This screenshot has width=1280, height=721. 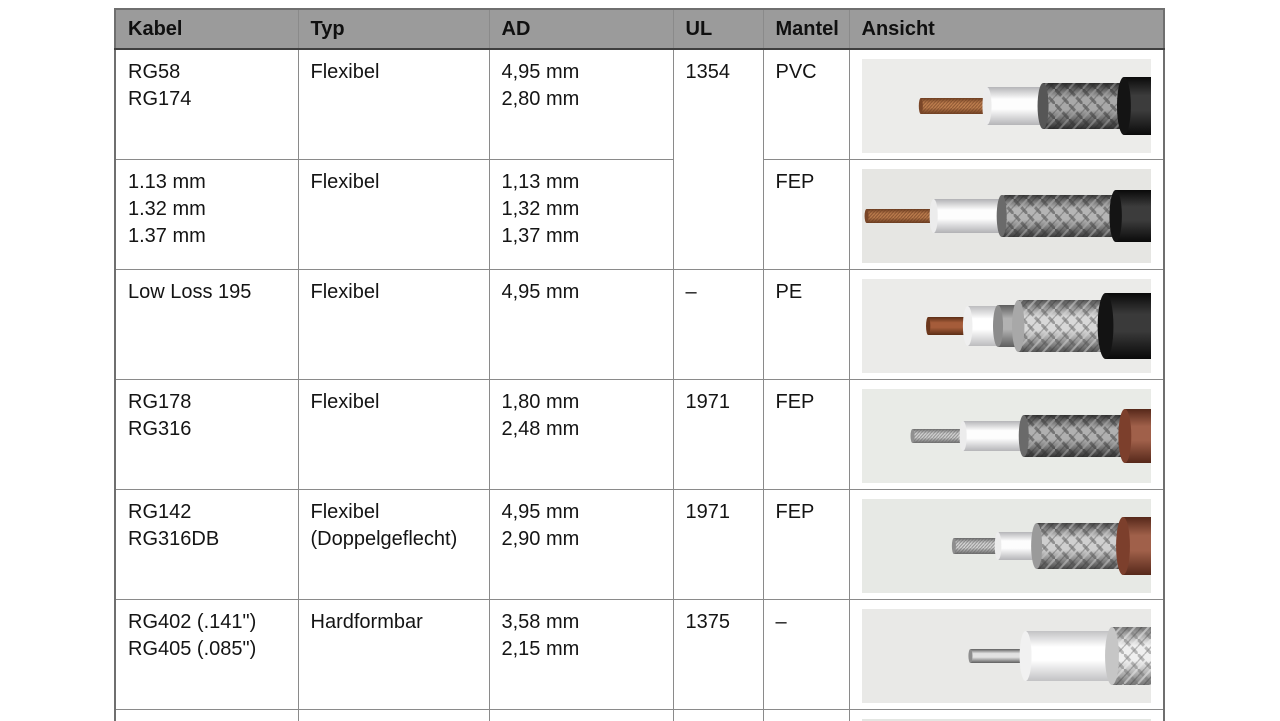 What do you see at coordinates (1006, 720) in the screenshot?
I see `cable-photo-rg405` at bounding box center [1006, 720].